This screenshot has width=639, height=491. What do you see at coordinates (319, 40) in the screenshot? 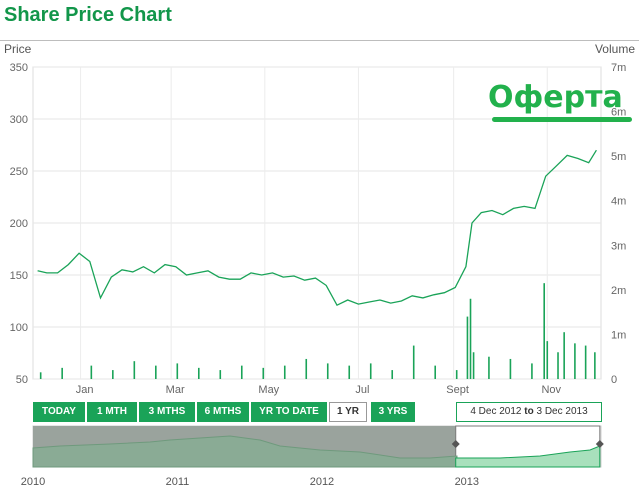
I see `title-divider` at bounding box center [319, 40].